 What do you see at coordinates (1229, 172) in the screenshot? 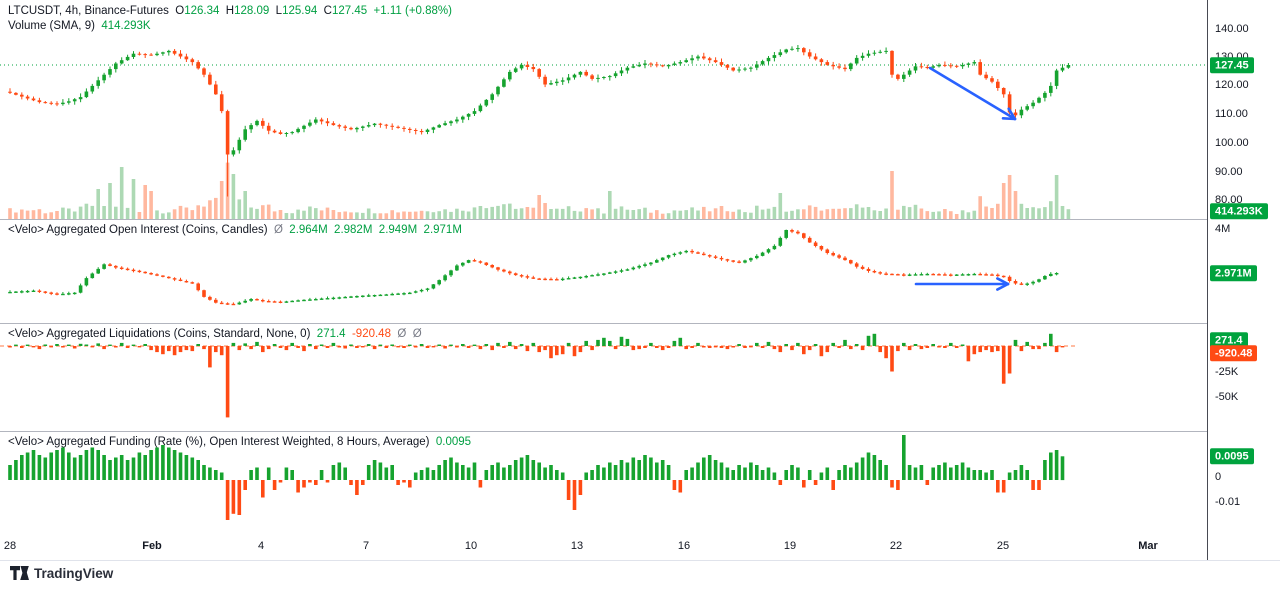
I see `axis-tick-label: 90.00` at bounding box center [1229, 172].